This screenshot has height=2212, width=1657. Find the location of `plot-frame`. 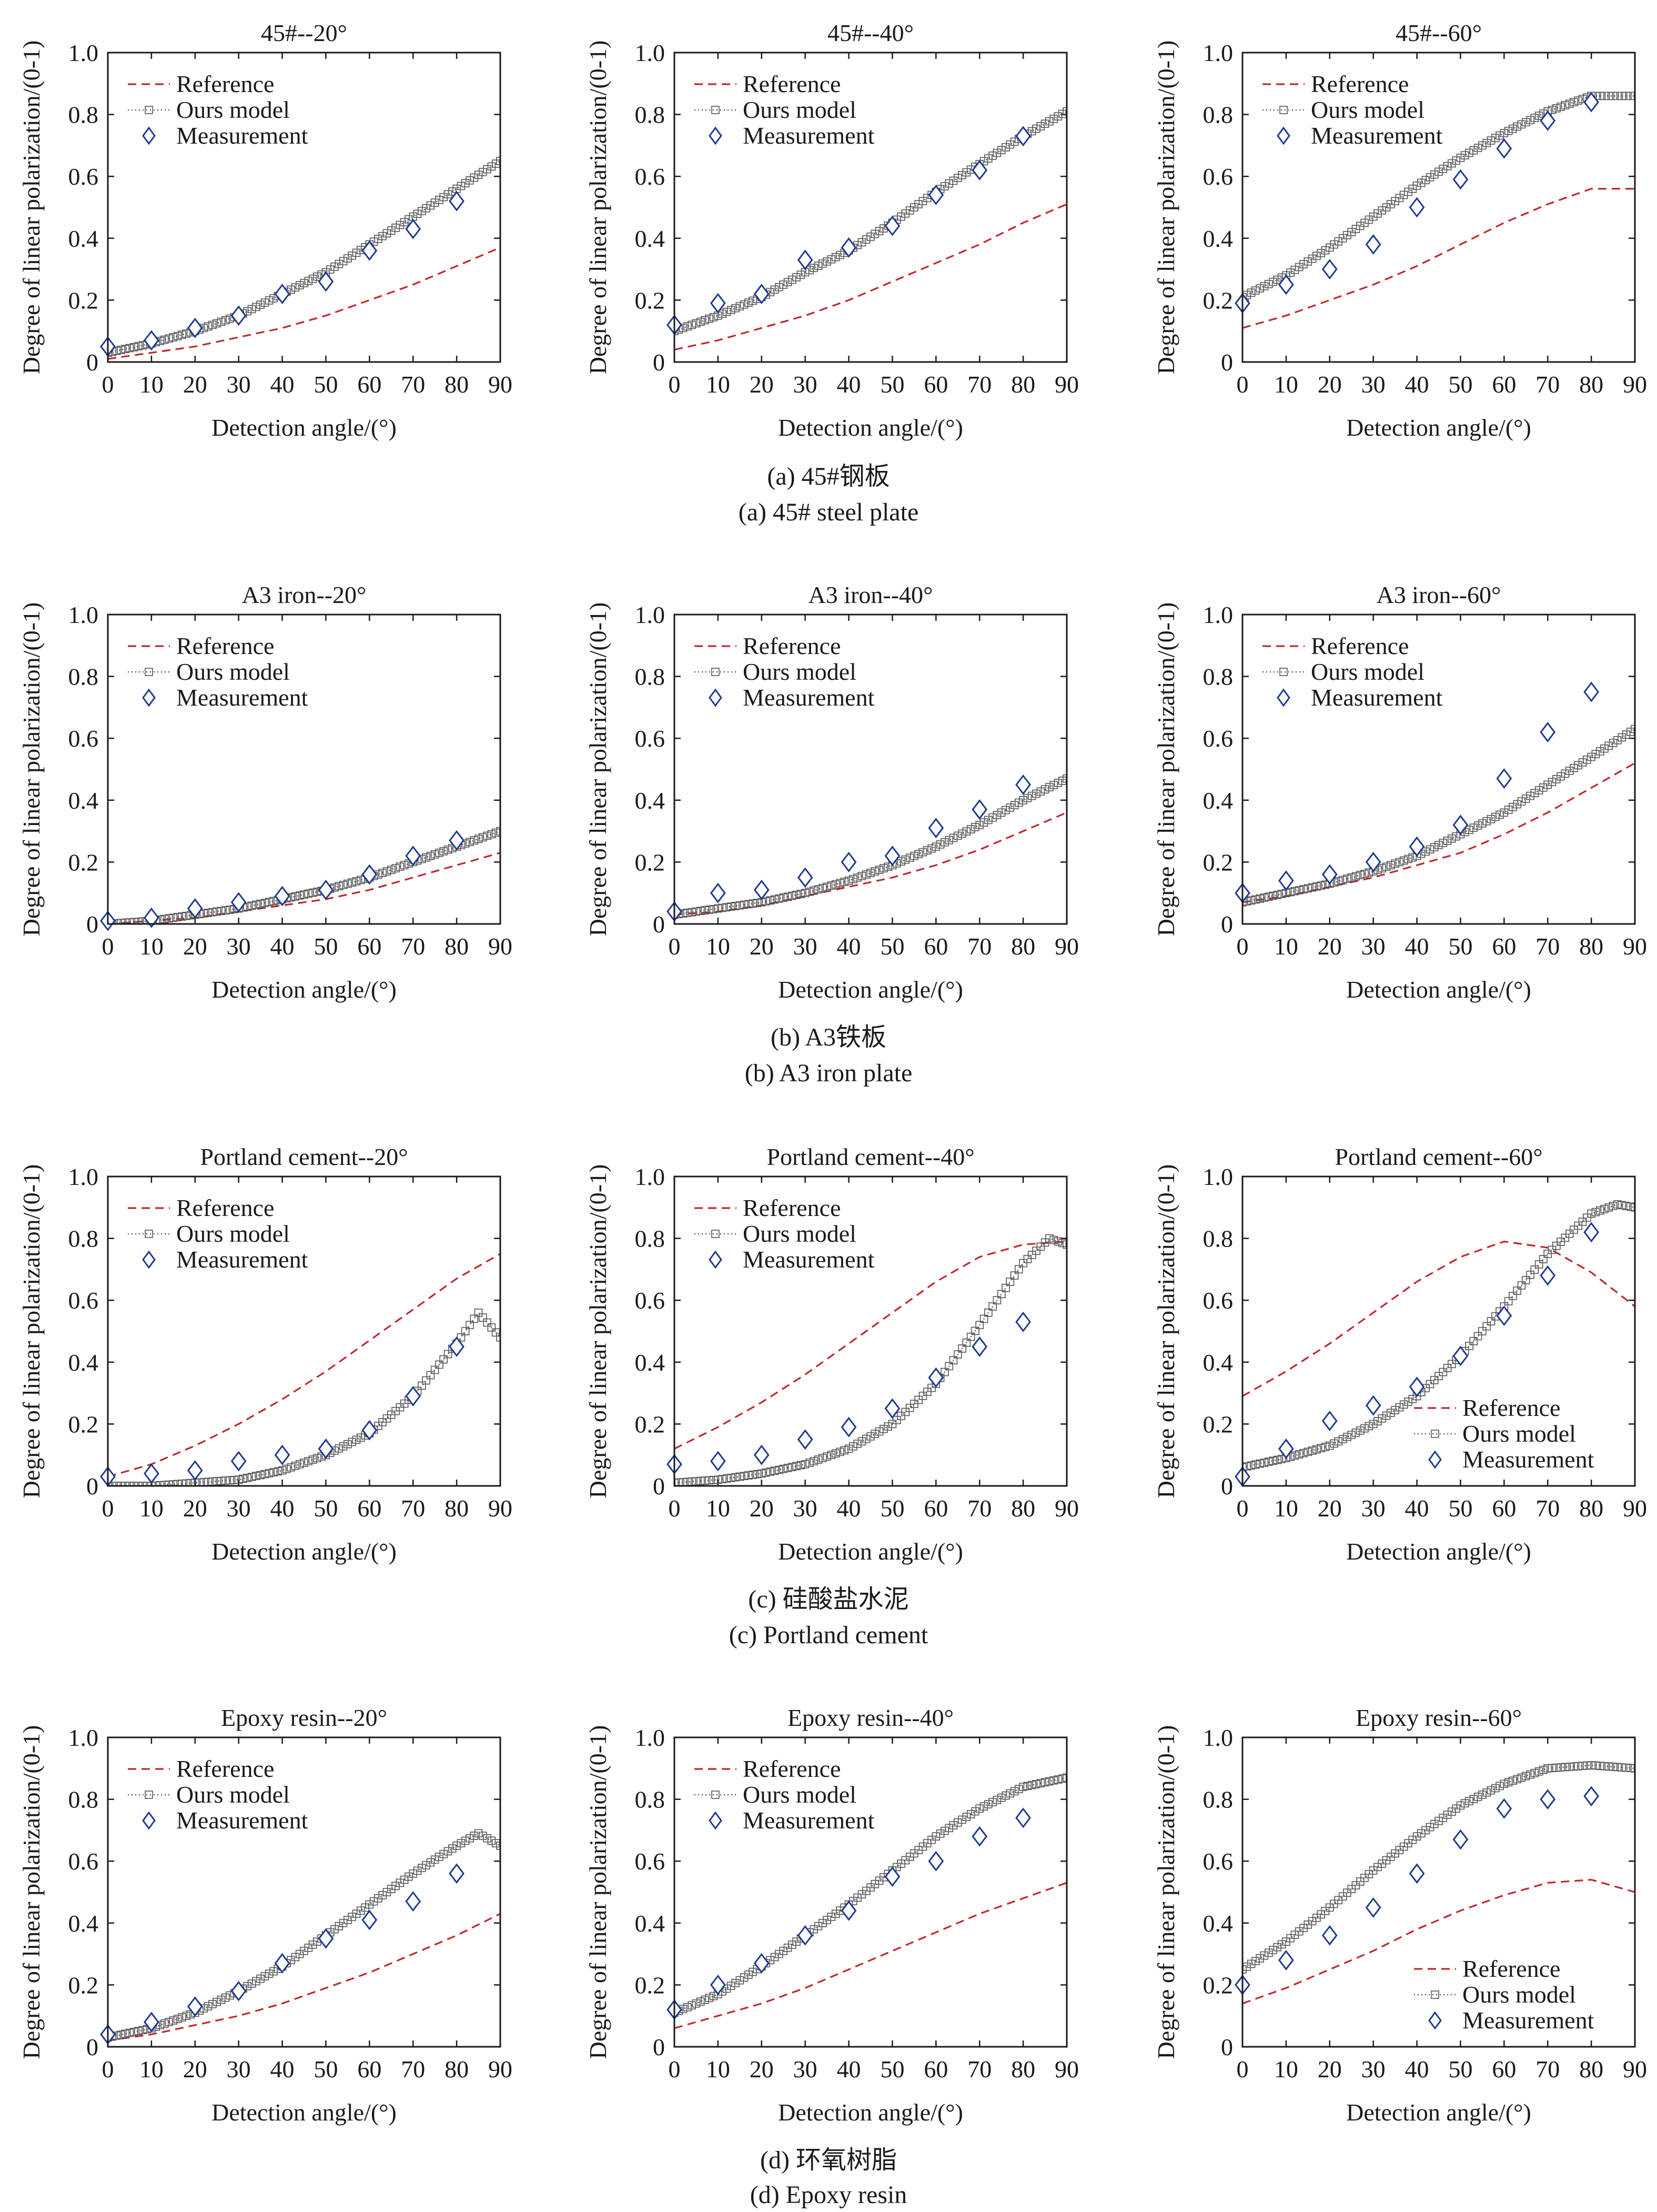

plot-frame is located at coordinates (304, 207).